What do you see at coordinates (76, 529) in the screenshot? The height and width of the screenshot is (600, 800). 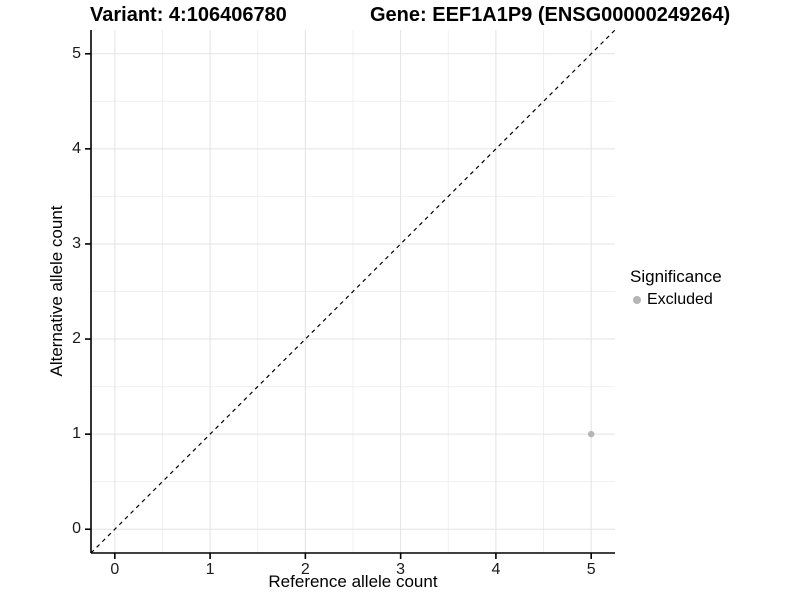 I see `y-tick-label: 0` at bounding box center [76, 529].